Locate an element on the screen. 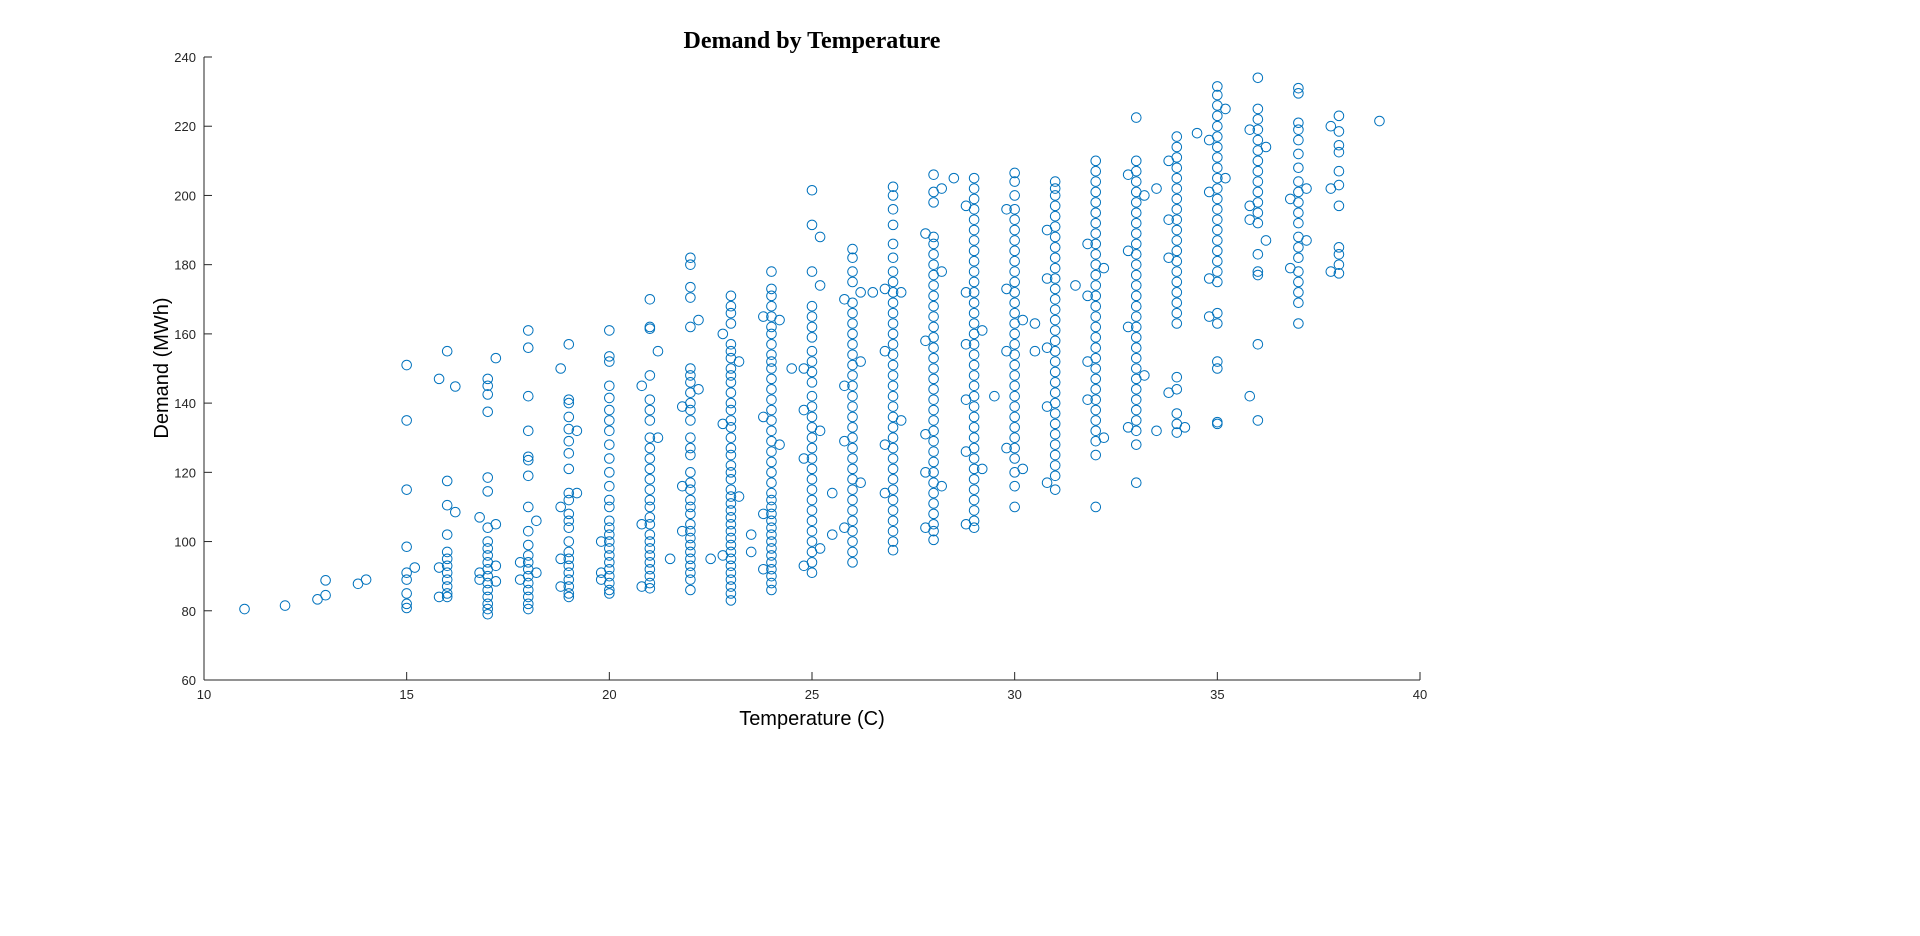 Image resolution: width=1920 pixels, height=936 pixels. x-ticks: 10 15 20 25 30 35 40 is located at coordinates (812, 687).